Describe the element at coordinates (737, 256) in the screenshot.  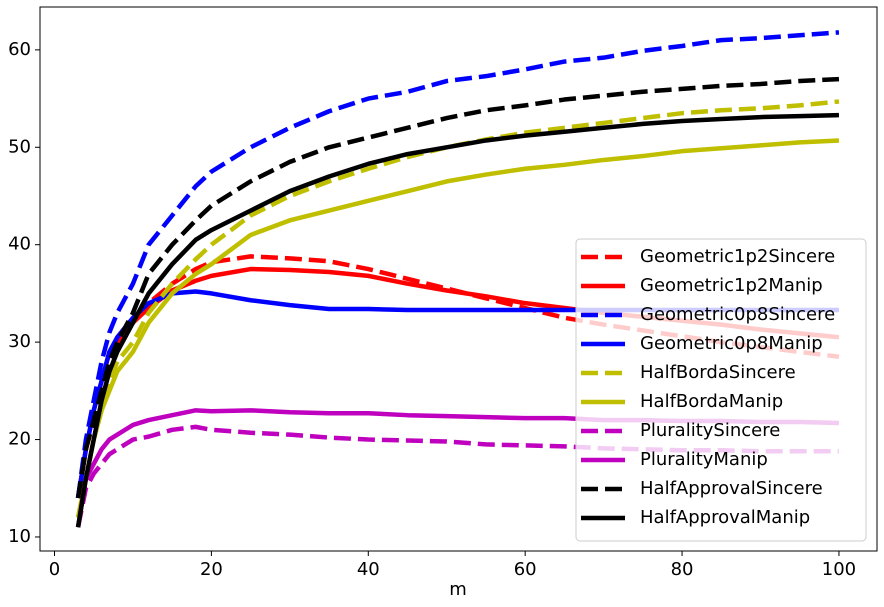
I see `legend-label: Geometric1p2Sincere` at that location.